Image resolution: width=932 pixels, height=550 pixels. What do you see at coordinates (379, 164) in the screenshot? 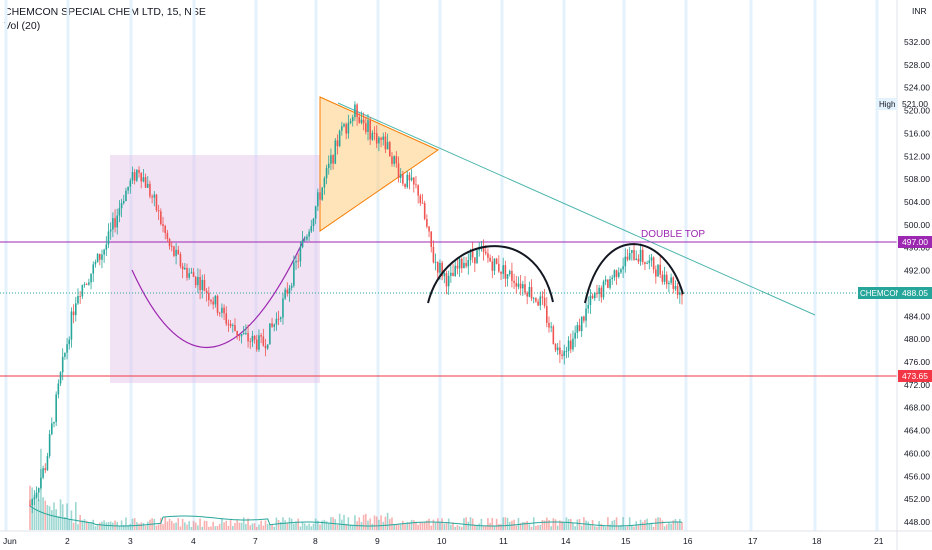
I see `triangle-pattern` at bounding box center [379, 164].